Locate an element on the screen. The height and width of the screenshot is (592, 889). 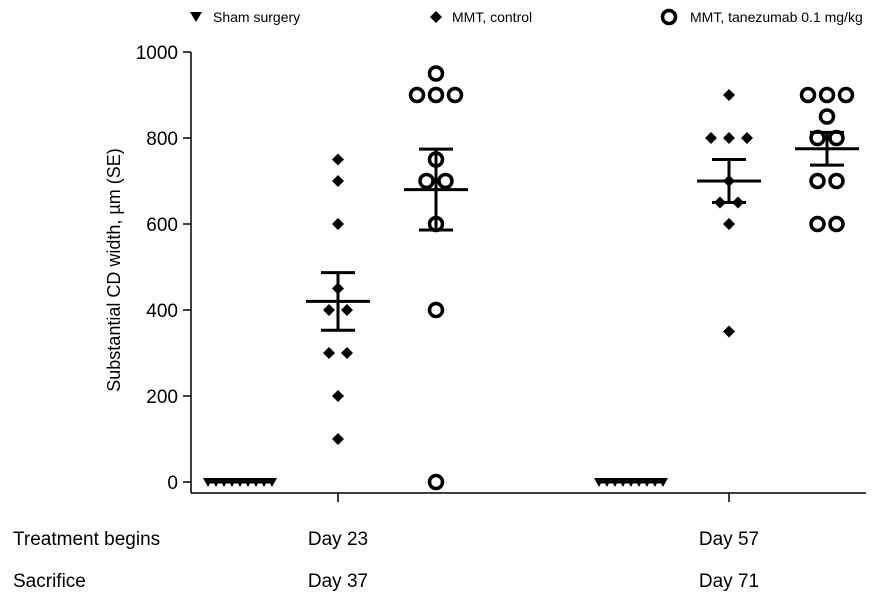
legend-label-mmt-tanezumab: MMT, tanezumab 0.1 mg/kg is located at coordinates (776, 17).